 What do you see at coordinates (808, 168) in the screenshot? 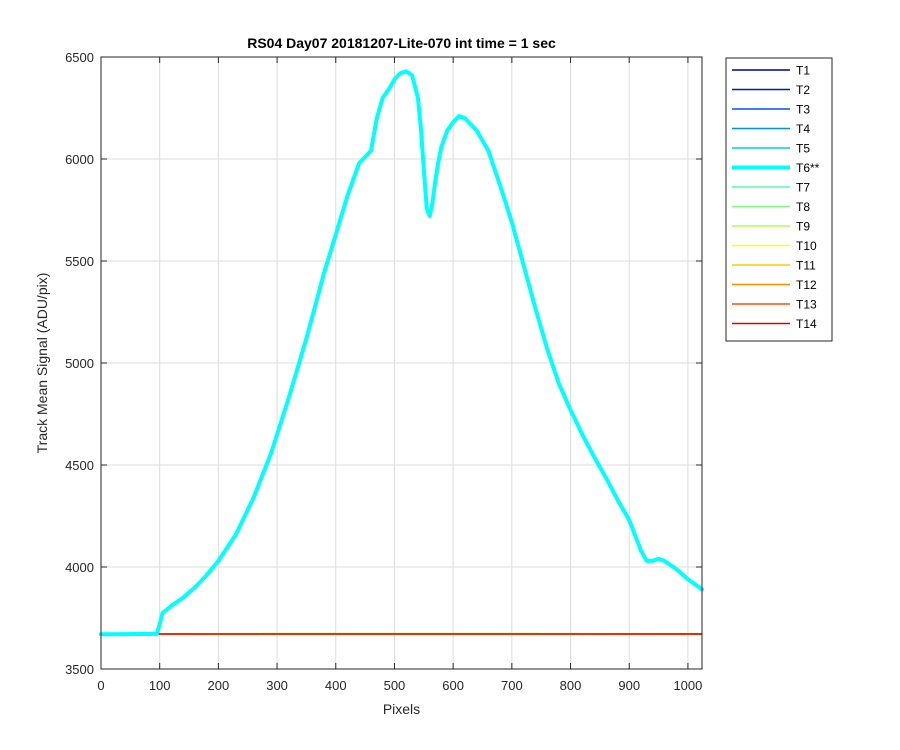
I see `legend-label: T6**` at bounding box center [808, 168].